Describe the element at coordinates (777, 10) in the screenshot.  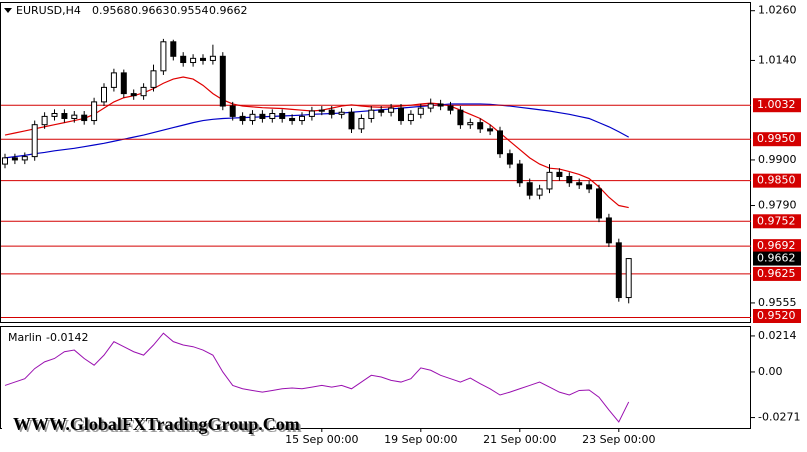
I see `y-tick-label: 1.0260` at that location.